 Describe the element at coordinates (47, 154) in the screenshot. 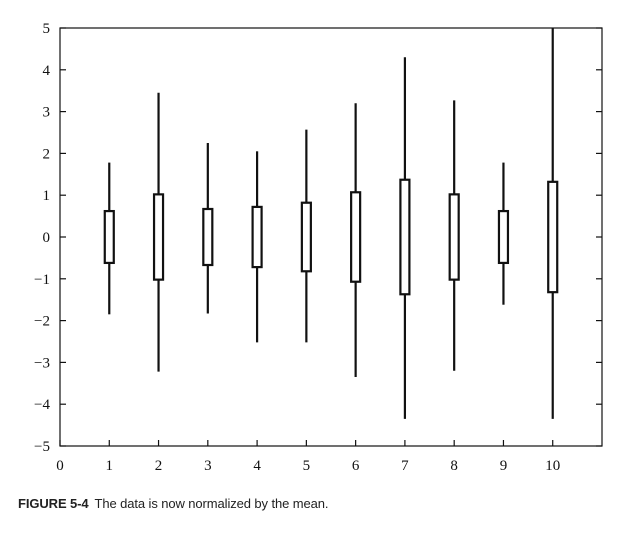

I see `y-tick-label: 2` at that location.